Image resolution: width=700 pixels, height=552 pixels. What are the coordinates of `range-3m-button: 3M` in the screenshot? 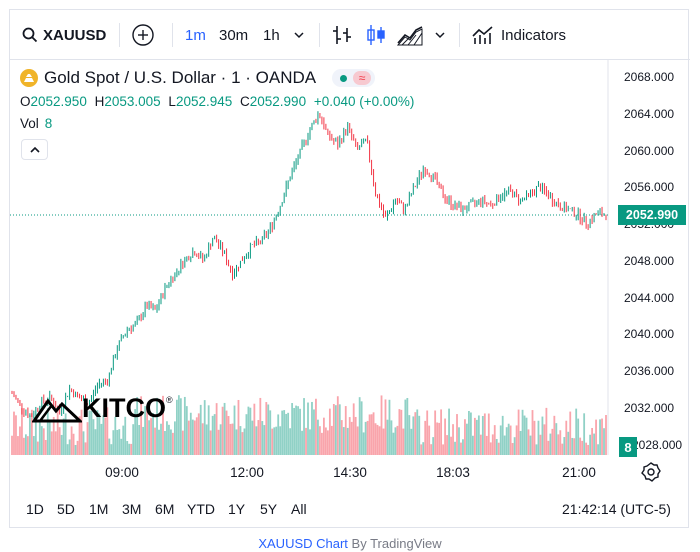 It's located at (132, 509).